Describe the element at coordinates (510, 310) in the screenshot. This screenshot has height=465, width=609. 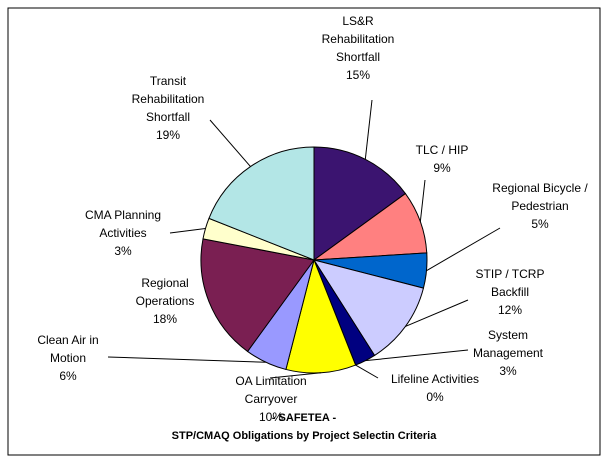
I see `slice-value: 12%` at that location.